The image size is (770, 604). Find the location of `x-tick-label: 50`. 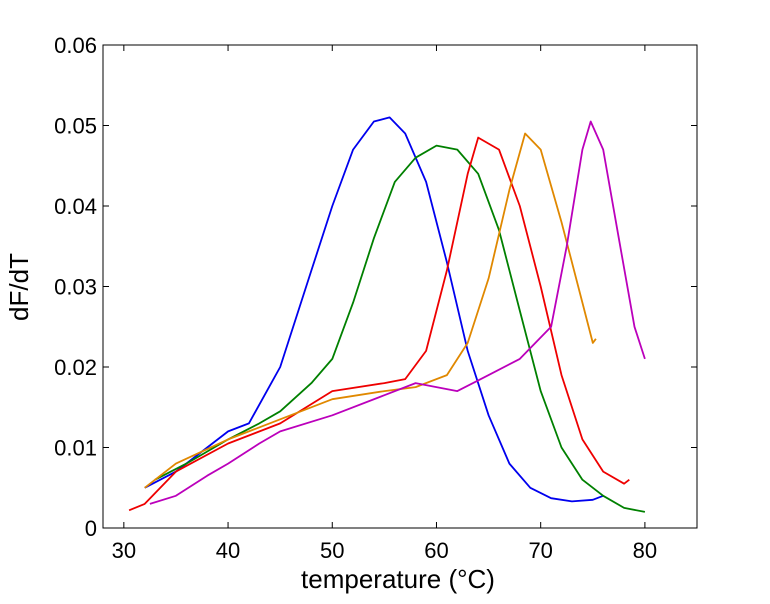

x-tick-label: 50 is located at coordinates (332, 550).